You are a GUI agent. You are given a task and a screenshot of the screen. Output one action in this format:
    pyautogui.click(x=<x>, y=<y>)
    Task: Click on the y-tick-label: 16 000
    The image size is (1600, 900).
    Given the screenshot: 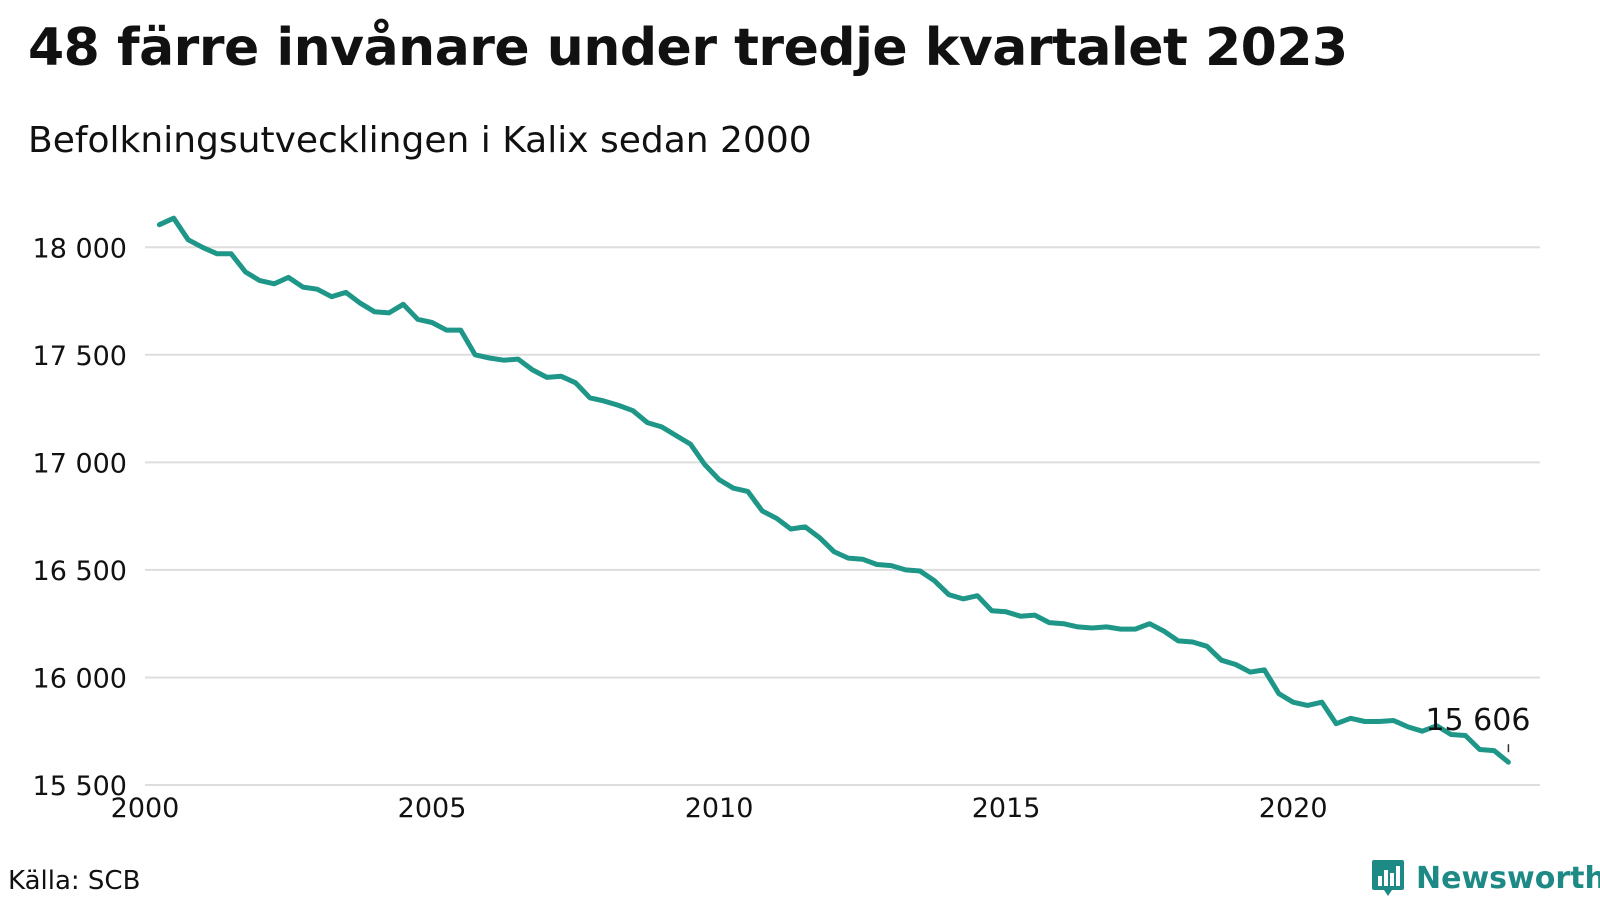 What is the action you would take?
    pyautogui.click(x=80, y=678)
    